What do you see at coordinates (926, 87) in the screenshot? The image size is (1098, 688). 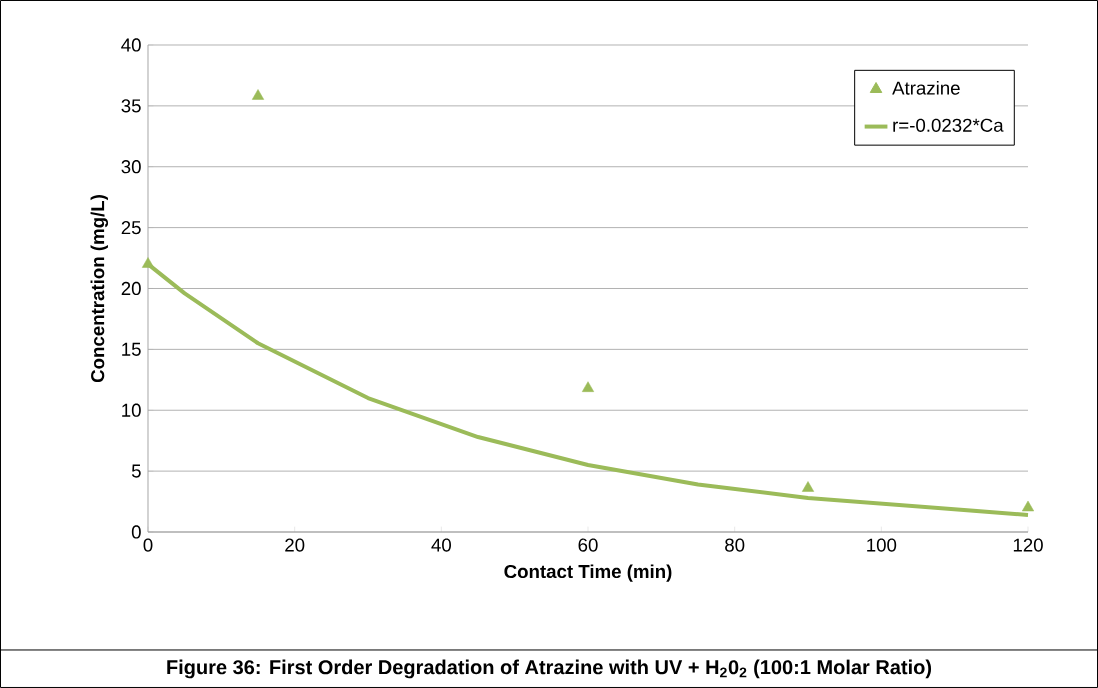 I see `legend-label: Atrazine` at bounding box center [926, 87].